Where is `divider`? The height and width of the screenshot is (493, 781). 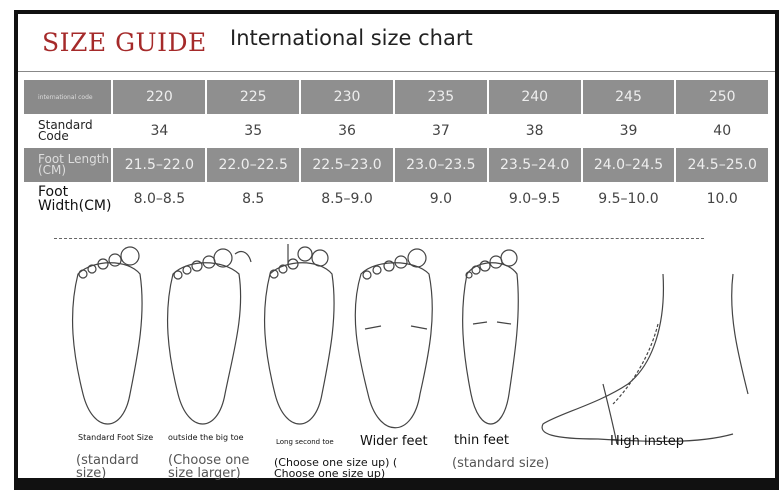 divider is located at coordinates (396, 71).